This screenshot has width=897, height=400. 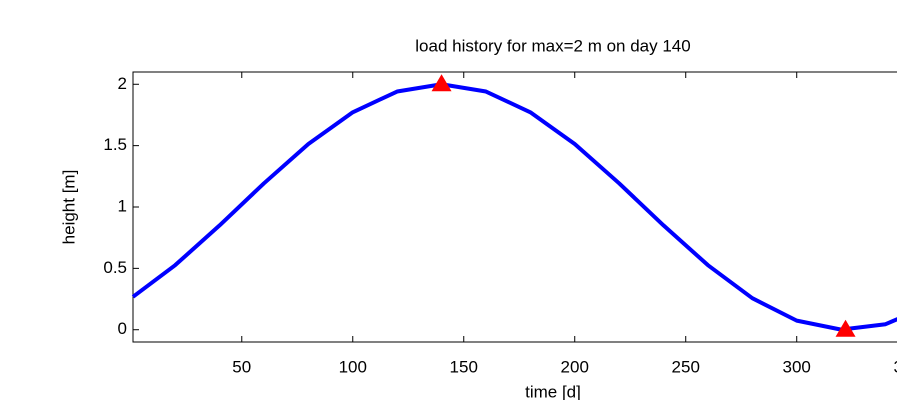 What do you see at coordinates (553, 391) in the screenshot?
I see `x-axis-label: time [d]` at bounding box center [553, 391].